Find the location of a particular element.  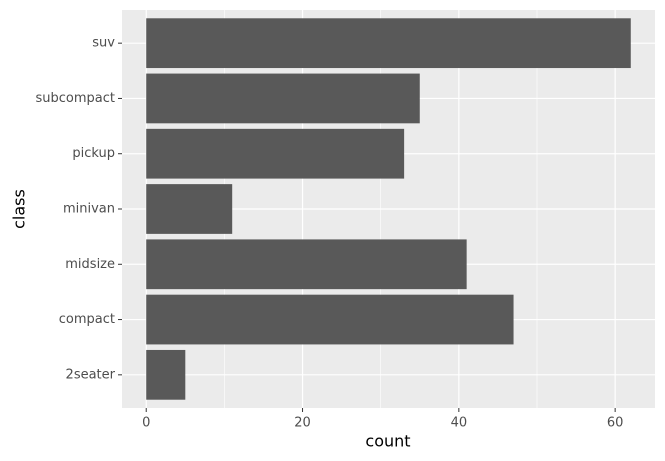

x-tick-label: 40 is located at coordinates (459, 423).